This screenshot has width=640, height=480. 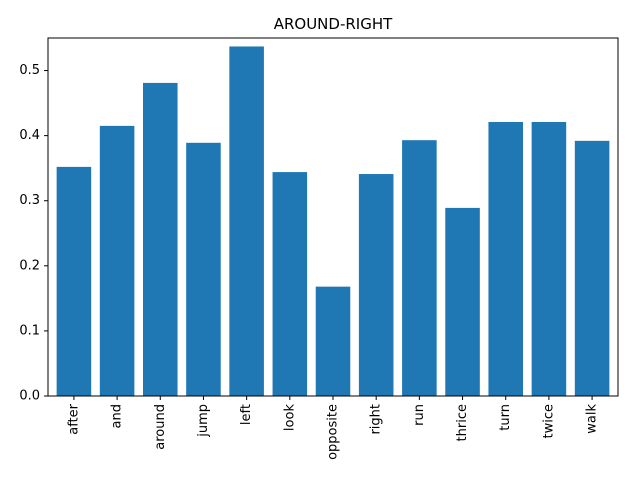 I want to click on y-tick-label: 0.3, so click(x=29, y=200).